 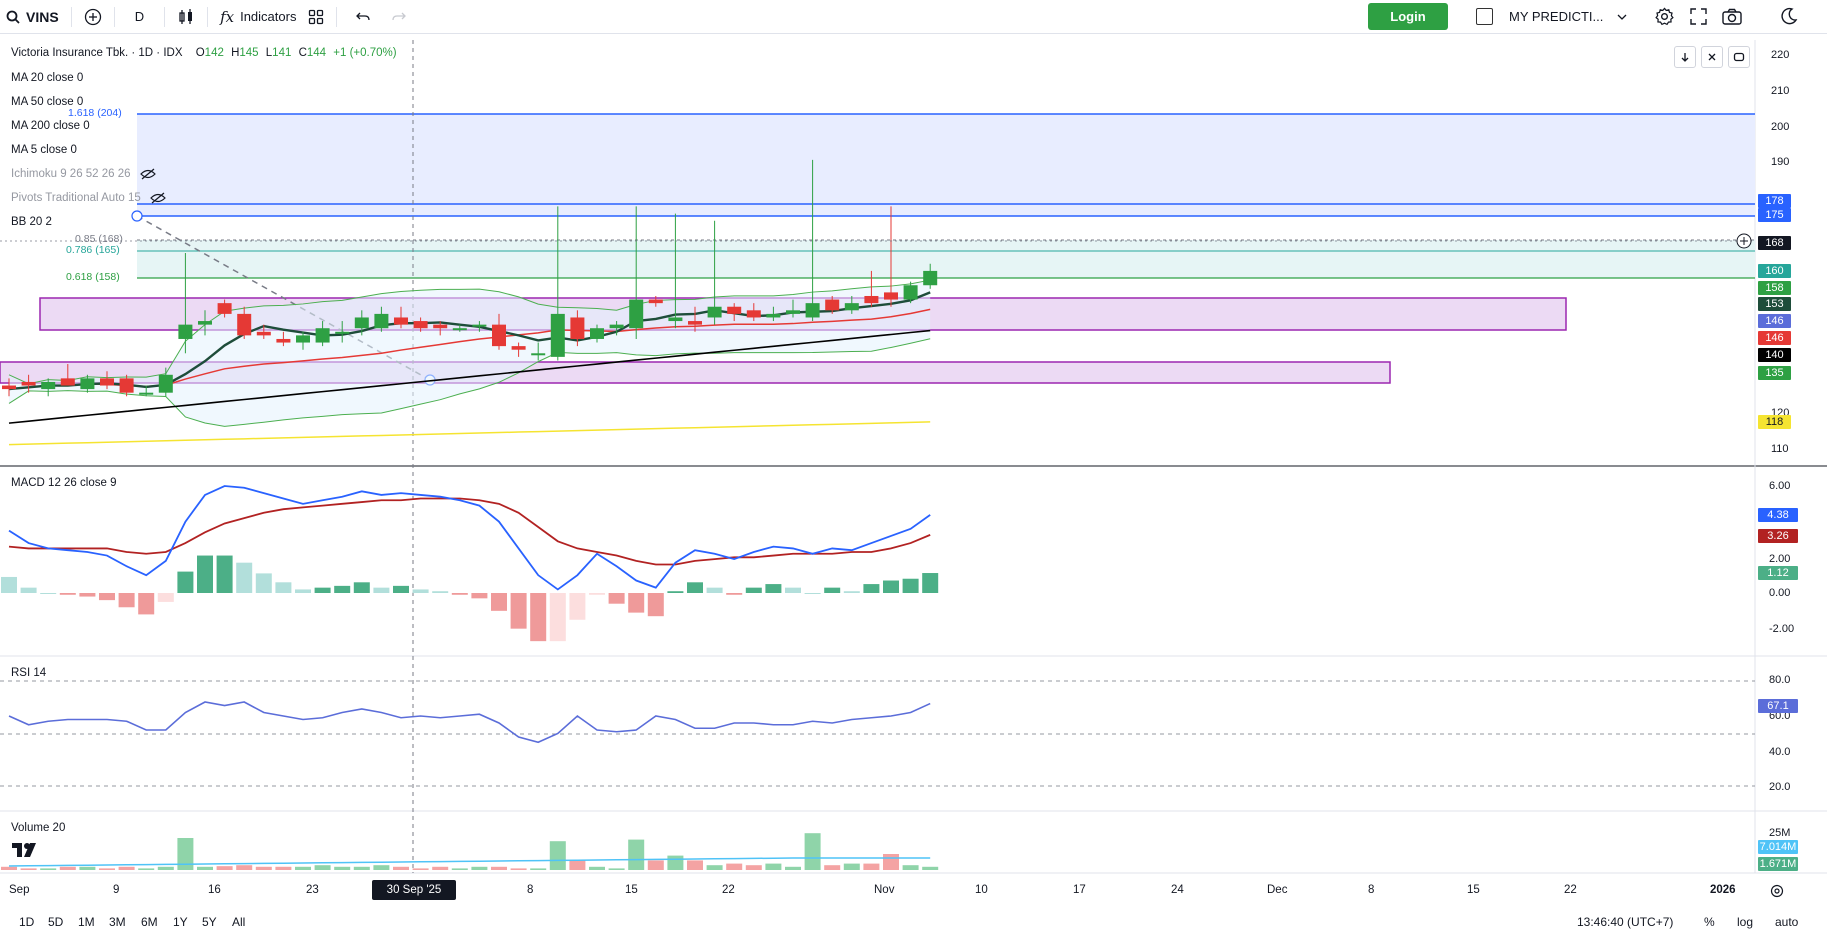 I want to click on collapse-icon, so click(x=1712, y=57).